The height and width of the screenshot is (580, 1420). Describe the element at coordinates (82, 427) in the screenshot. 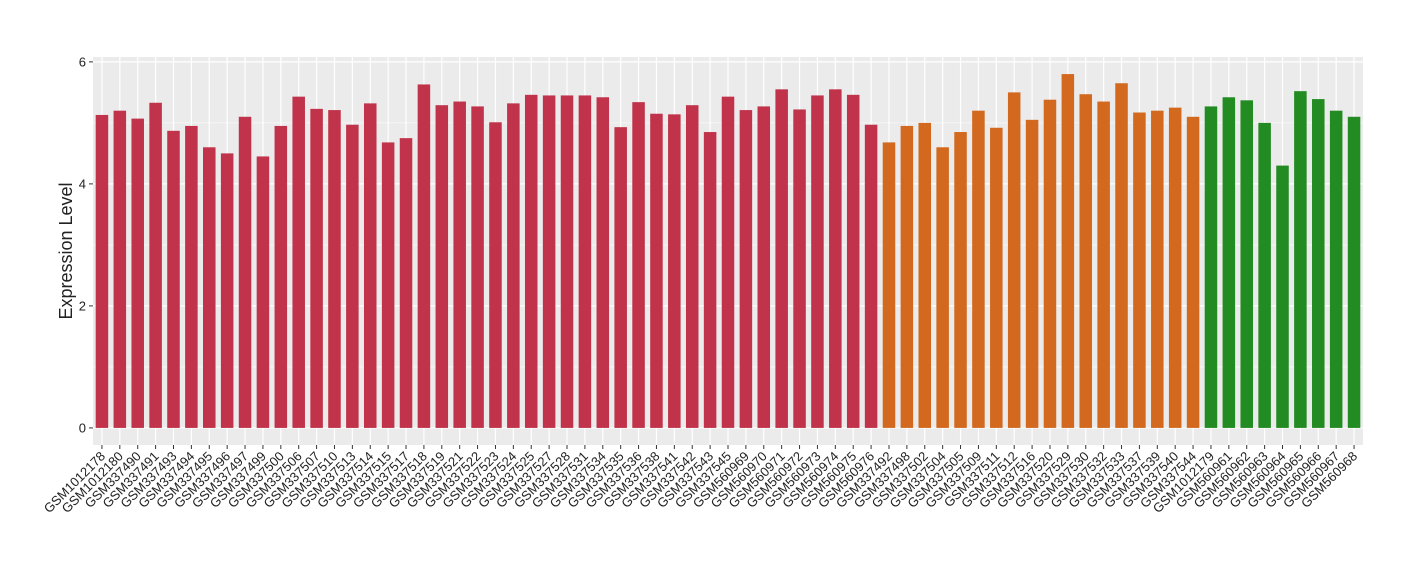

I see `y-tick-label: 0` at that location.